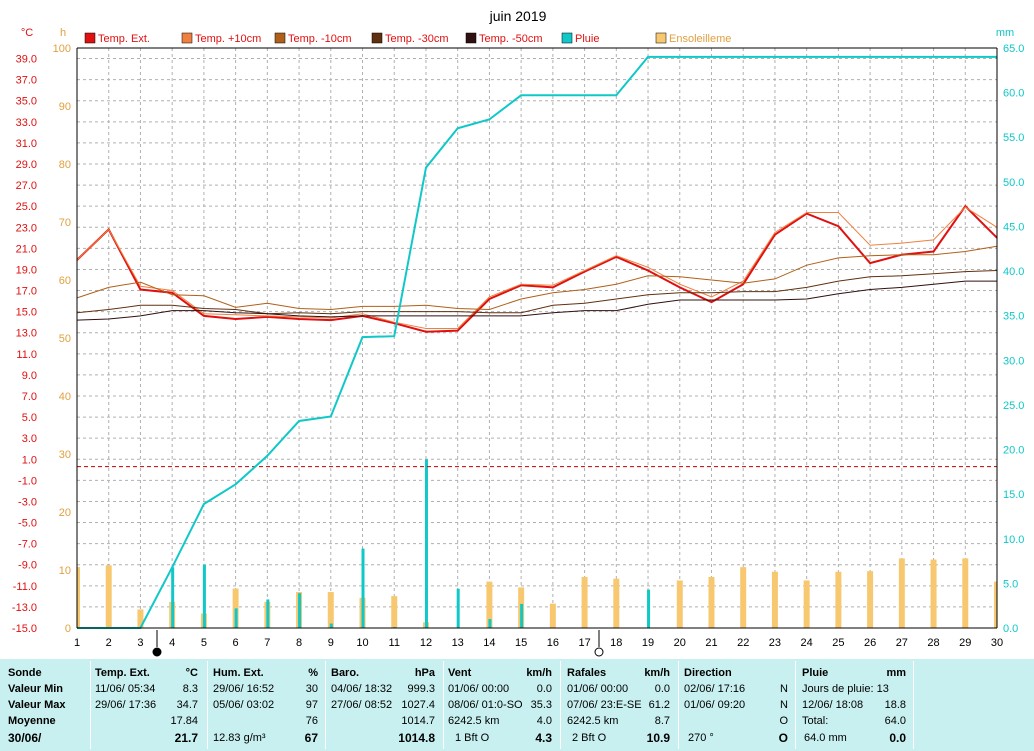  Describe the element at coordinates (25, 738) in the screenshot. I see `date-label: 30/06/` at that location.